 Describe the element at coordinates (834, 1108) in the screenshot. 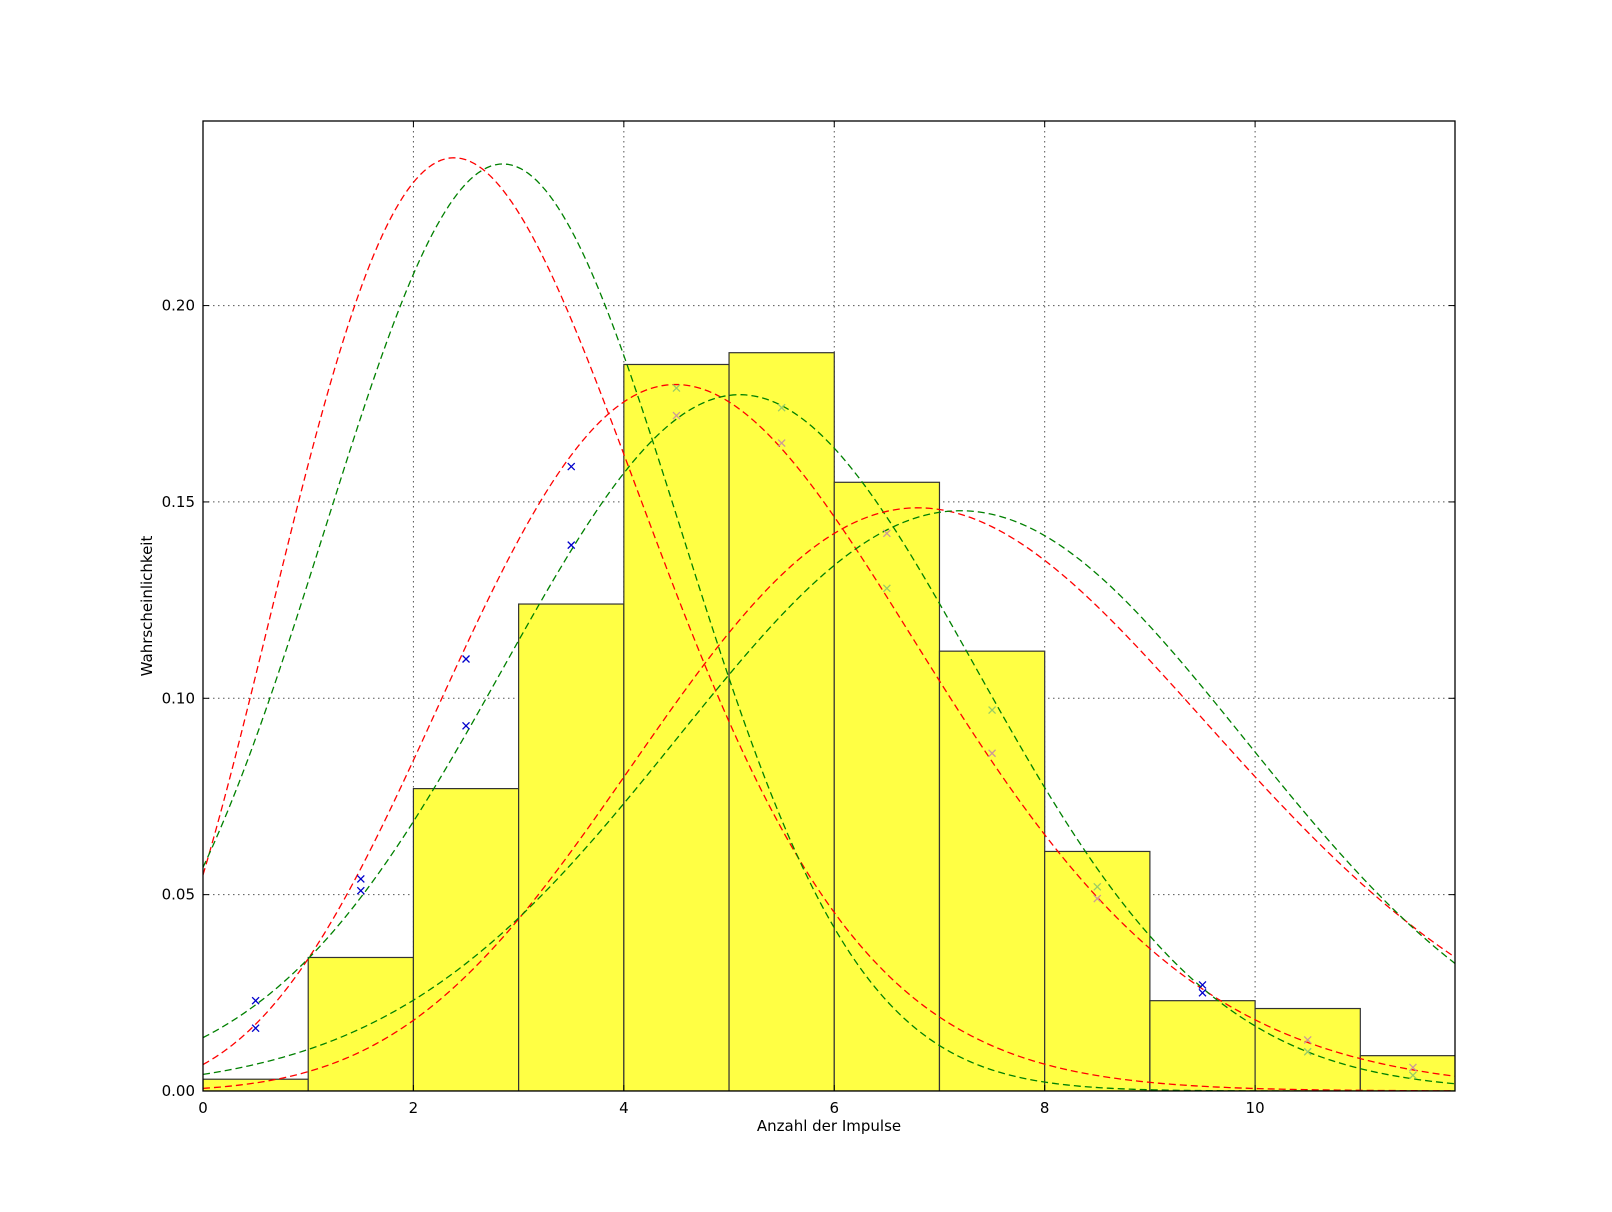

I see `x-tick-label: 6` at that location.